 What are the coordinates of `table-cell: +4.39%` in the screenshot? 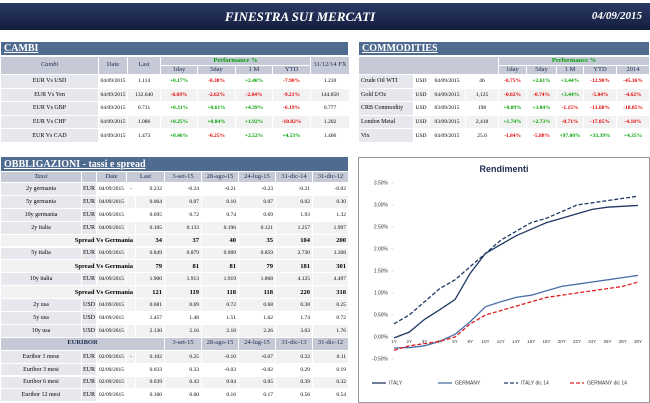 It's located at (254, 109).